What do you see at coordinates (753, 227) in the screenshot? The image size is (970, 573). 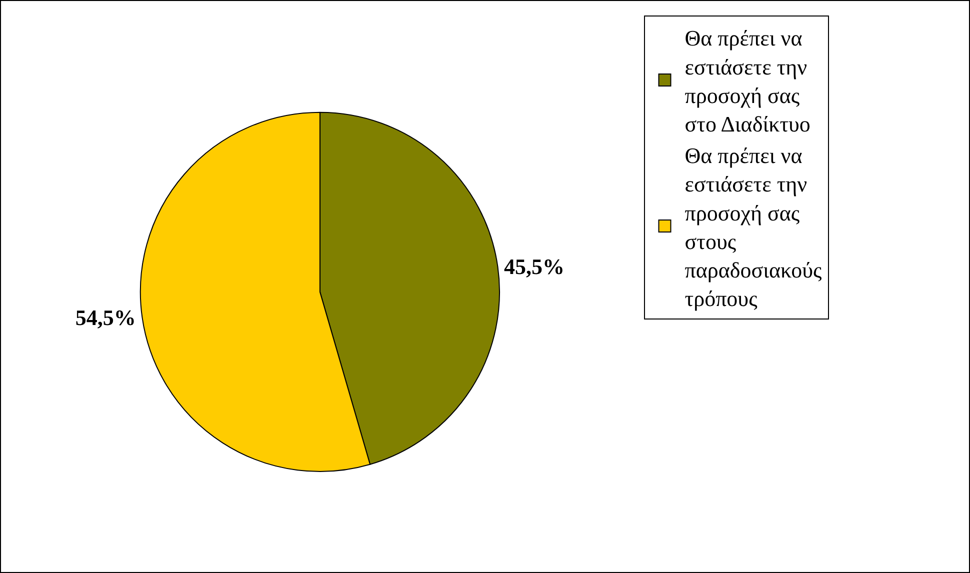 I see `legend-label: Θα πρέπει να εστιάσετε την προσοχή σας στους παραδοσιακούς τρόπους` at bounding box center [753, 227].